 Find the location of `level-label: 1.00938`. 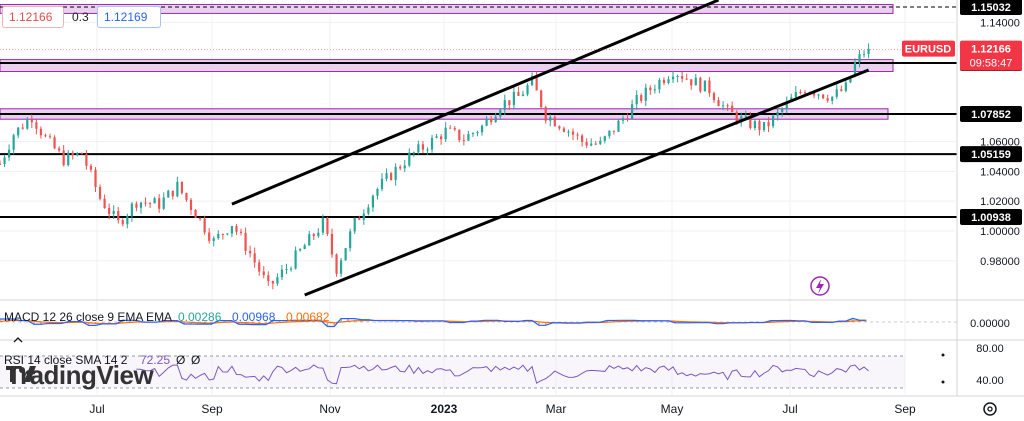

level-label: 1.00938 is located at coordinates (991, 218).